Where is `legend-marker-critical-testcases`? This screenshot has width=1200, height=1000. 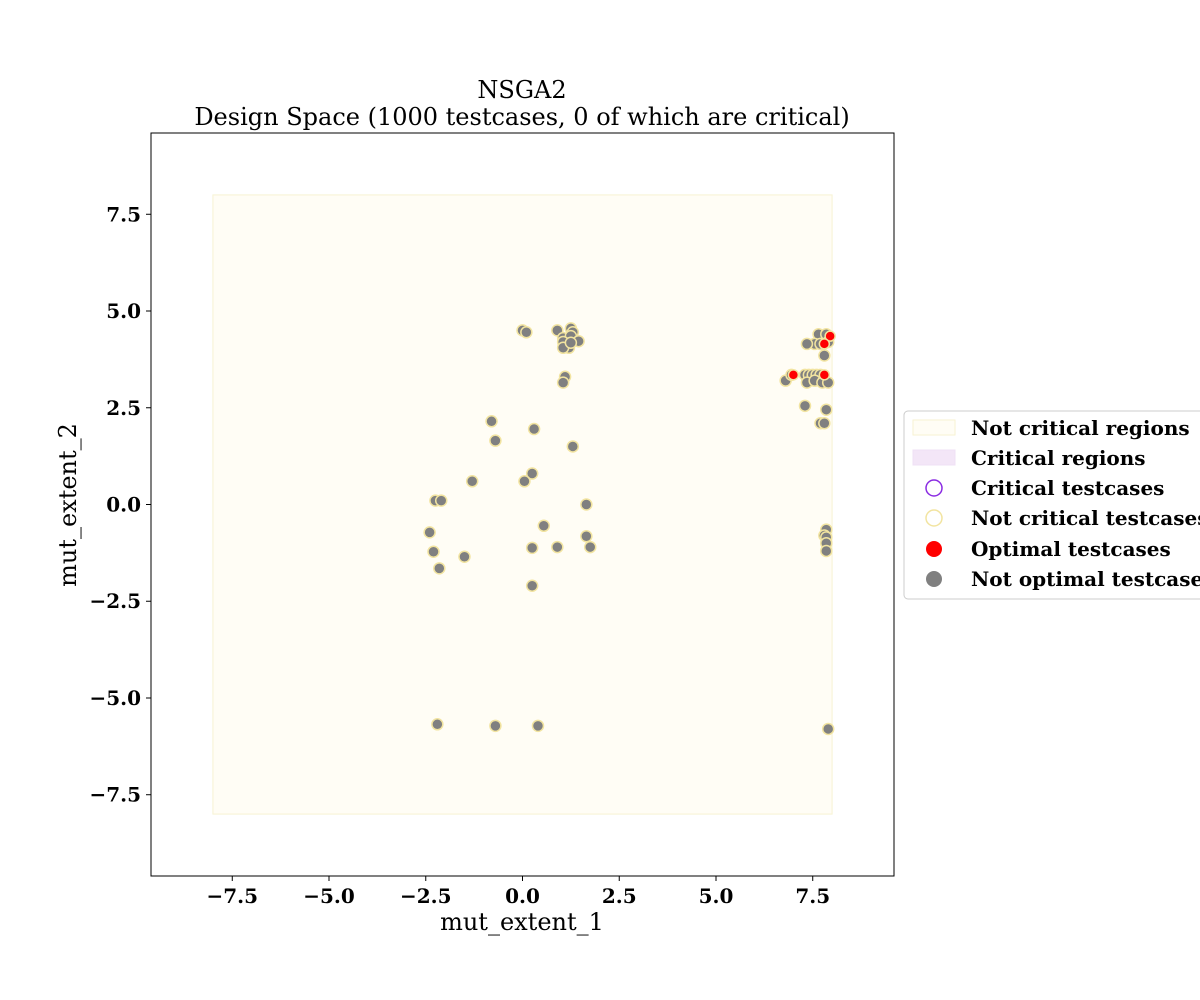
legend-marker-critical-testcases is located at coordinates (934, 488).